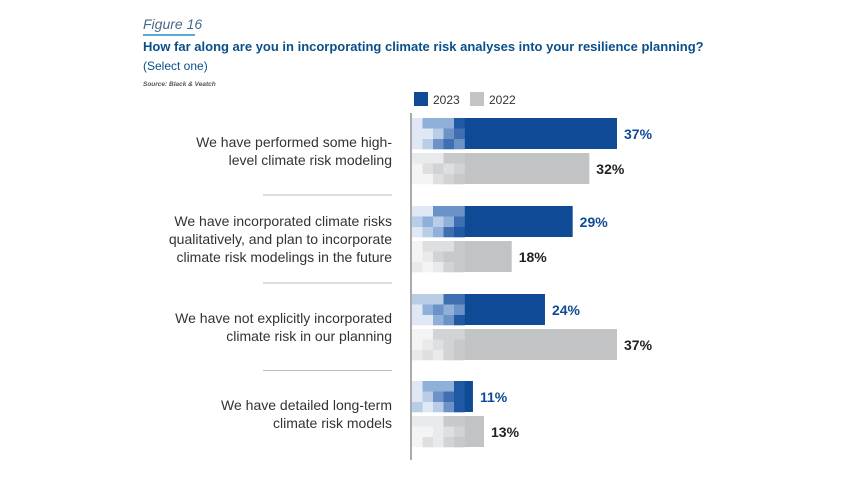 The image size is (853, 480). Describe the element at coordinates (421, 99) in the screenshot. I see `legend-swatch-2023` at that location.